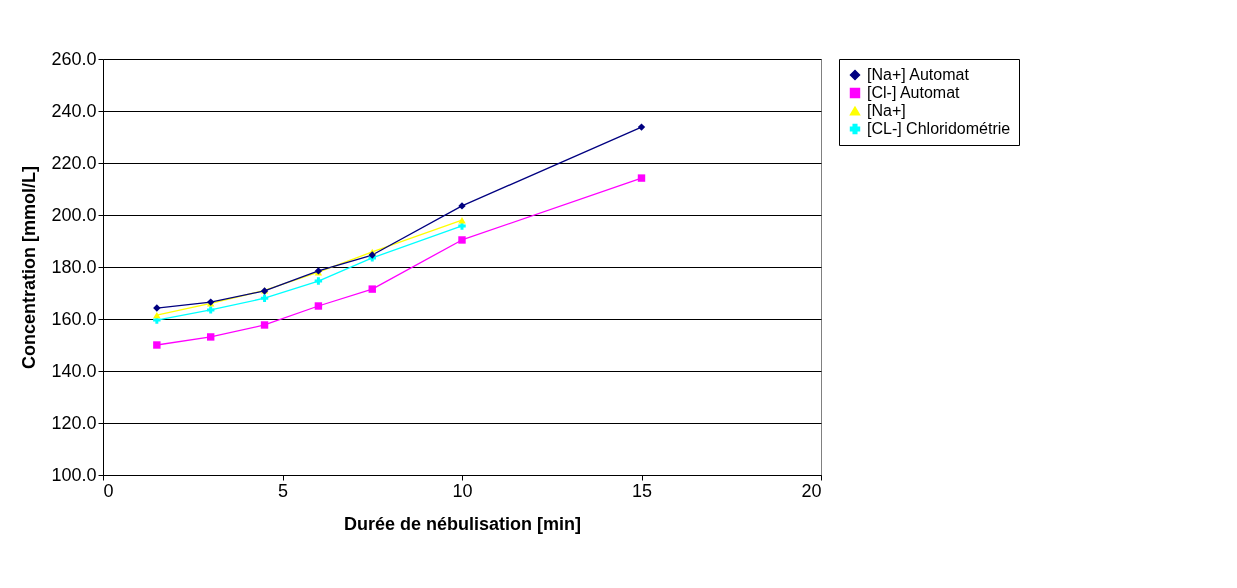 The height and width of the screenshot is (588, 1237). What do you see at coordinates (74, 422) in the screenshot?
I see `y-tick-label: 120.0` at bounding box center [74, 422].